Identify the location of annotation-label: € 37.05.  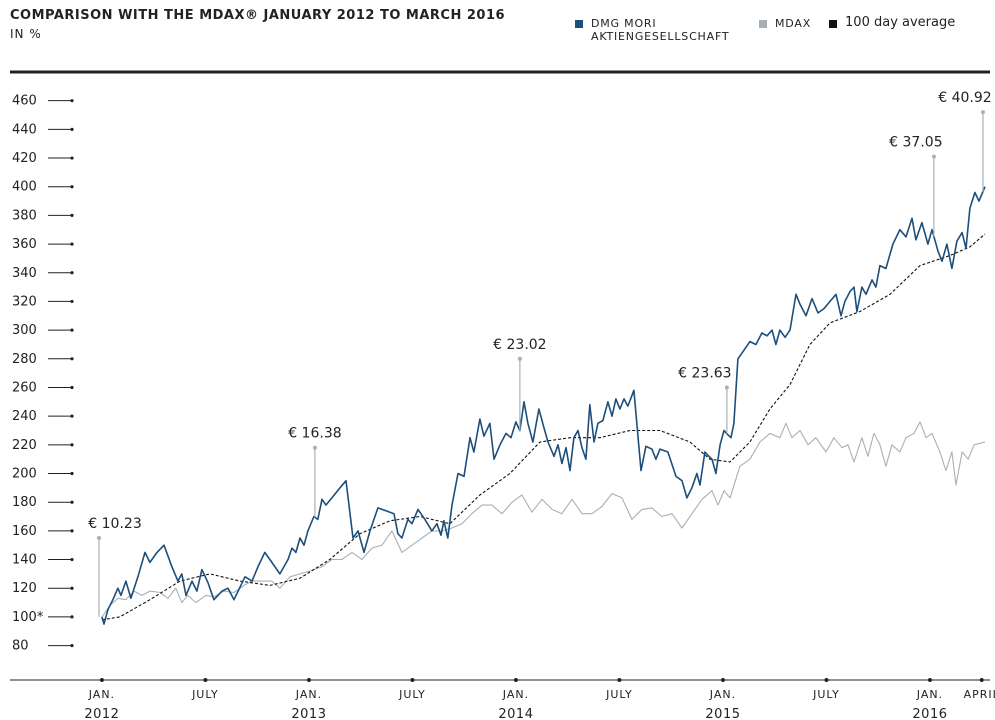
(915, 143).